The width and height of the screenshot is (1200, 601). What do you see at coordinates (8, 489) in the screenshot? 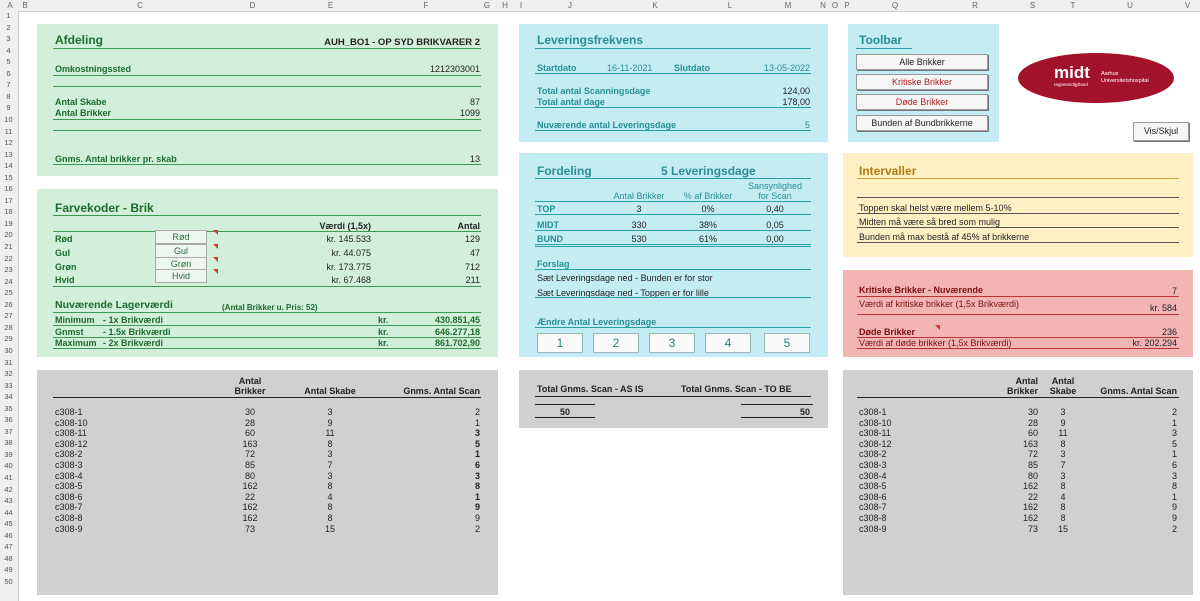
I see `row-header-42: 42` at bounding box center [8, 489].